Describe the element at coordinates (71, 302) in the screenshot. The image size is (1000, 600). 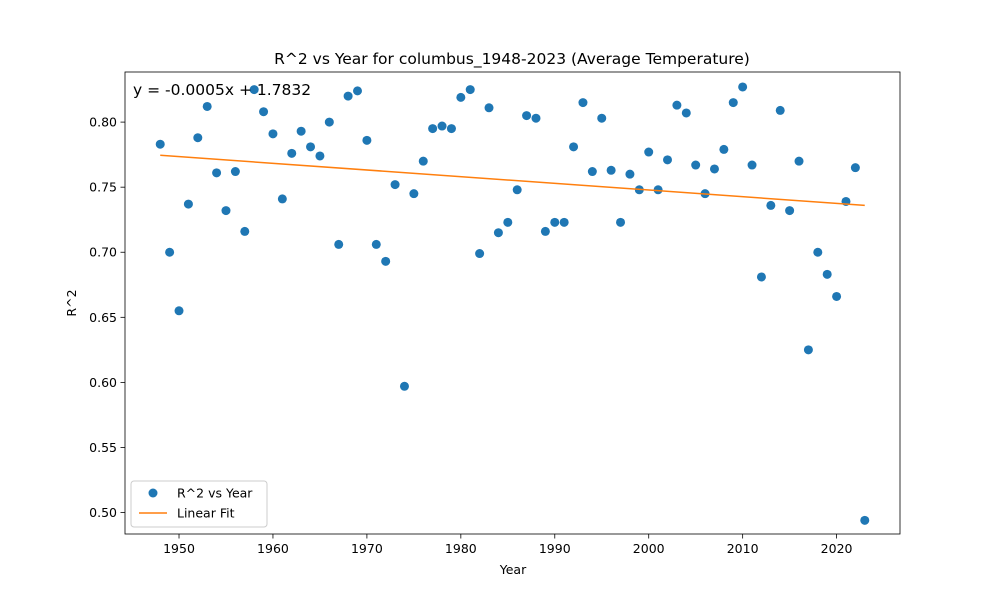
I see `y-axis-label: R^2` at that location.